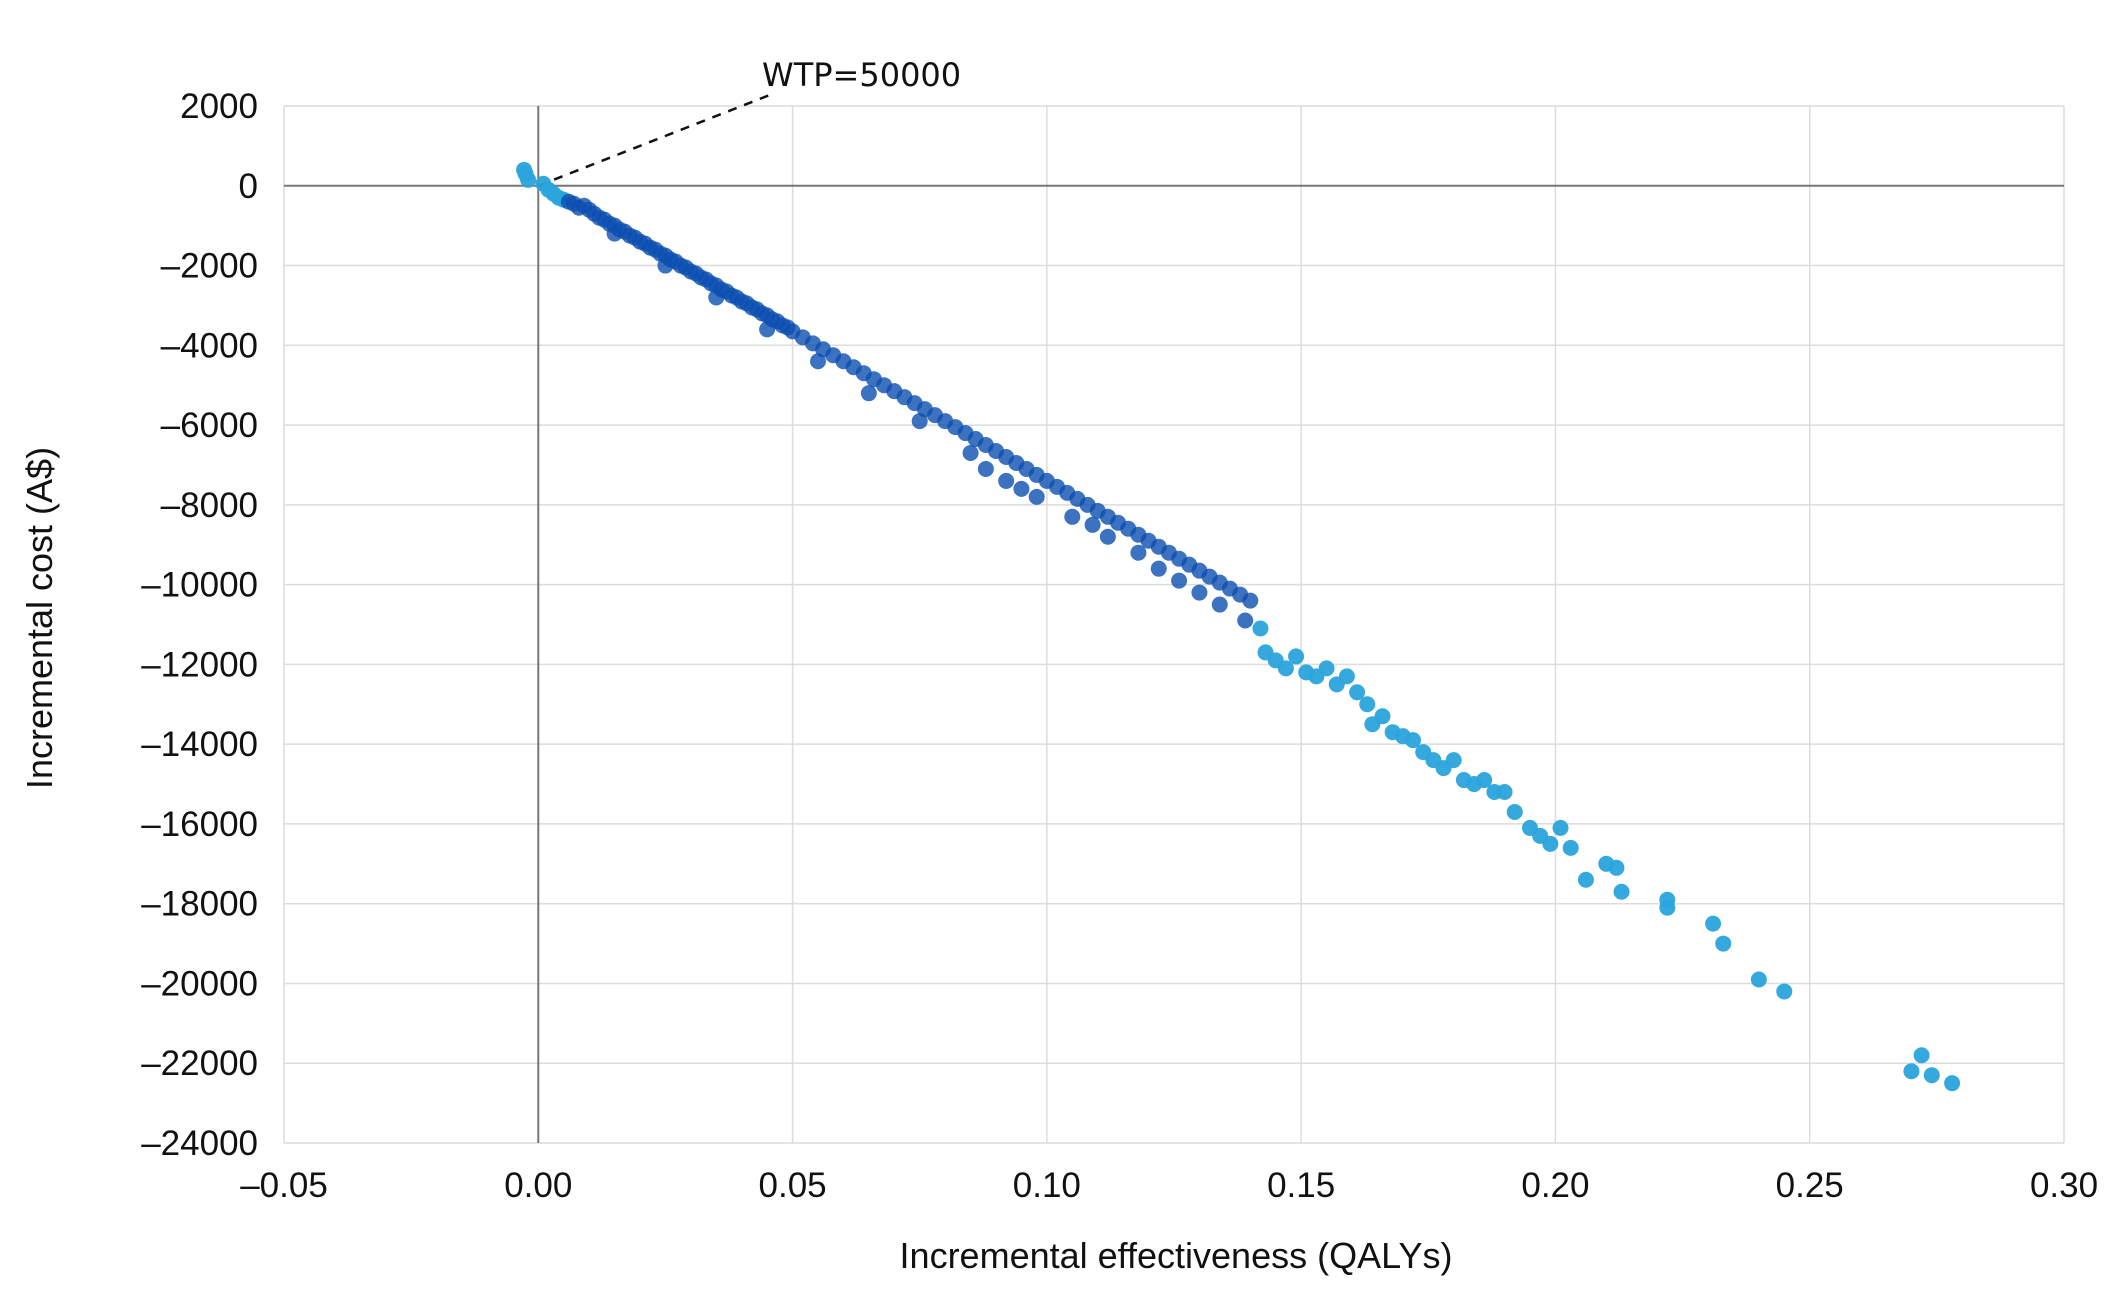  I want to click on y-tick-label: –16000, so click(199, 824).